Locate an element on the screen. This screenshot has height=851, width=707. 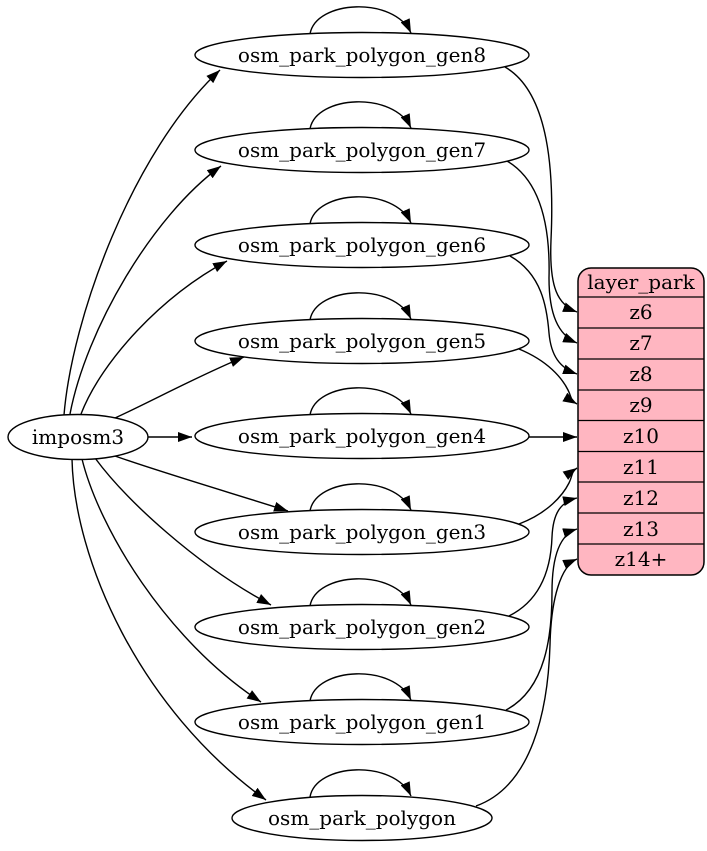
node-osm-park-polygon-gen6: osm_park_polygon_gen6 is located at coordinates (362, 245).